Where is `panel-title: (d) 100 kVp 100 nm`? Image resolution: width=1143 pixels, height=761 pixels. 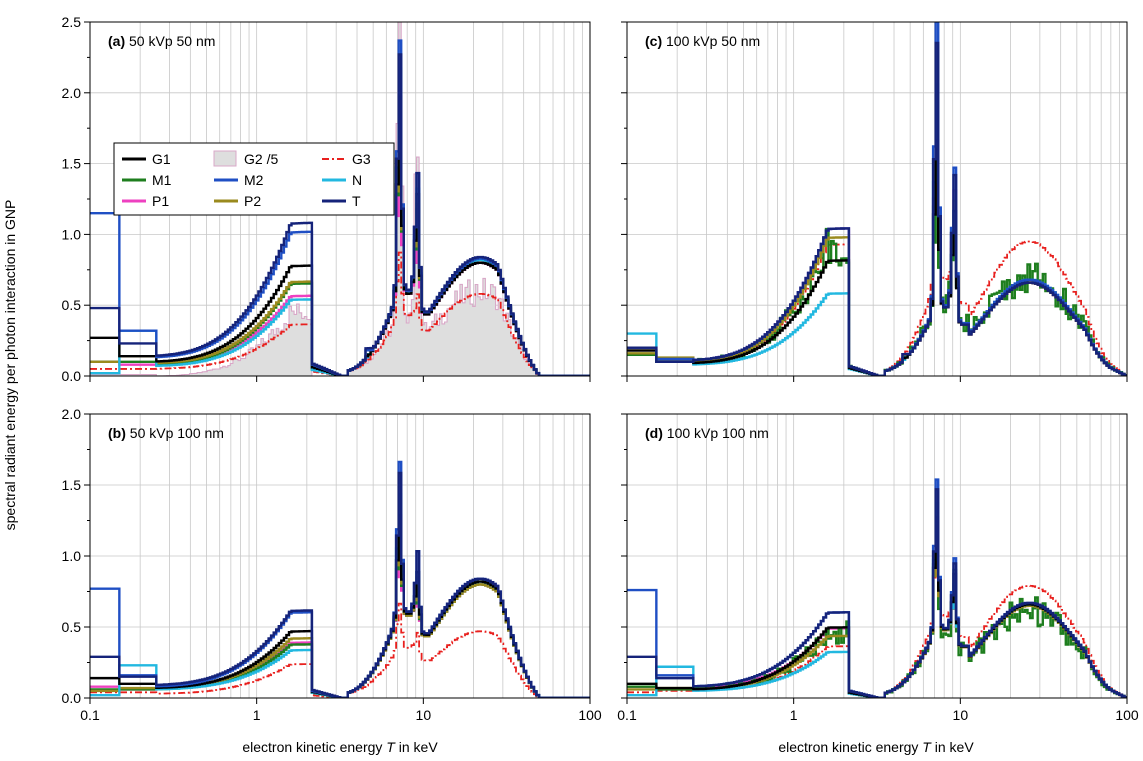 panel-title: (d) 100 kVp 100 nm is located at coordinates (707, 433).